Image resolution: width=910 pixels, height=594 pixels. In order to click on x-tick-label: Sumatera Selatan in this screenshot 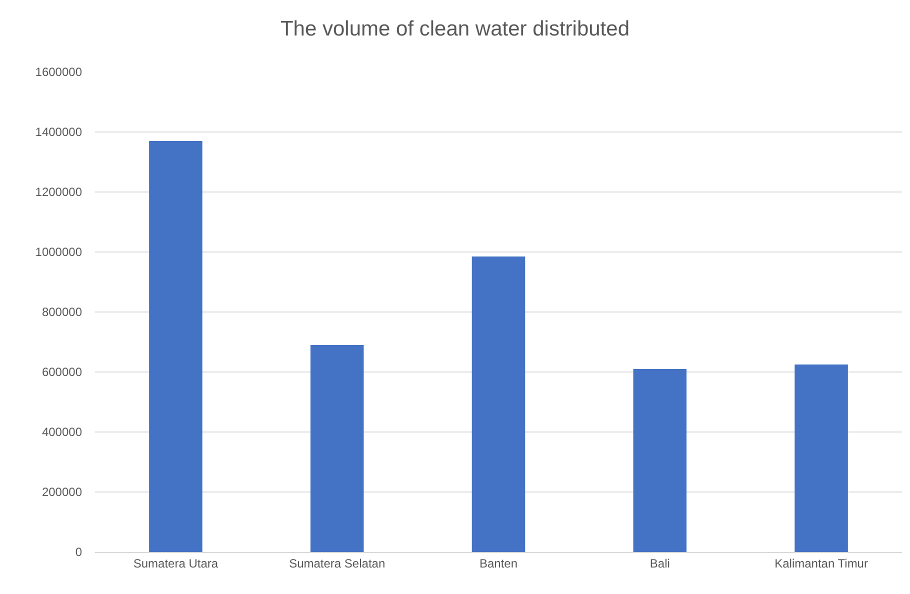, I will do `click(337, 563)`.